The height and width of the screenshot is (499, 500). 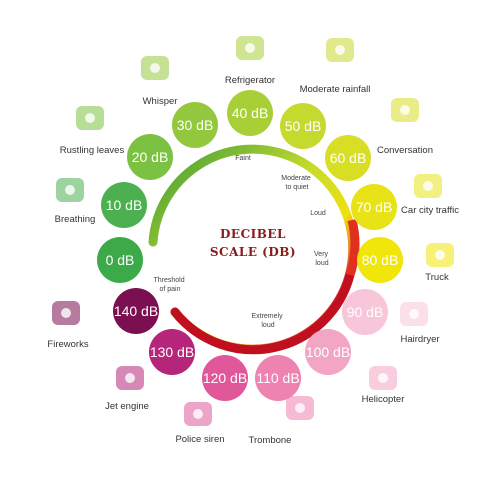 What do you see at coordinates (198, 414) in the screenshot?
I see `police-car-icon` at bounding box center [198, 414].